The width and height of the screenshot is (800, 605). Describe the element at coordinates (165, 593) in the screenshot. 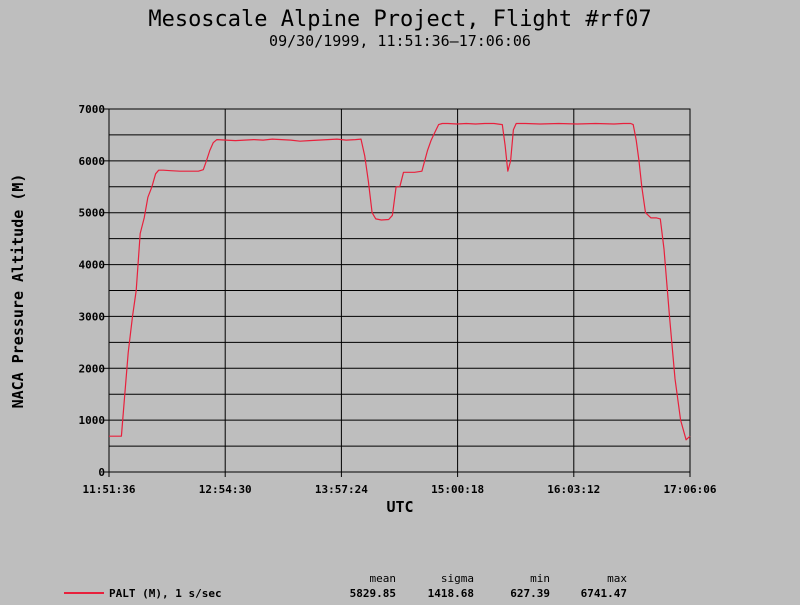

I see `legend-label: PALT (M), 1 s/sec` at that location.